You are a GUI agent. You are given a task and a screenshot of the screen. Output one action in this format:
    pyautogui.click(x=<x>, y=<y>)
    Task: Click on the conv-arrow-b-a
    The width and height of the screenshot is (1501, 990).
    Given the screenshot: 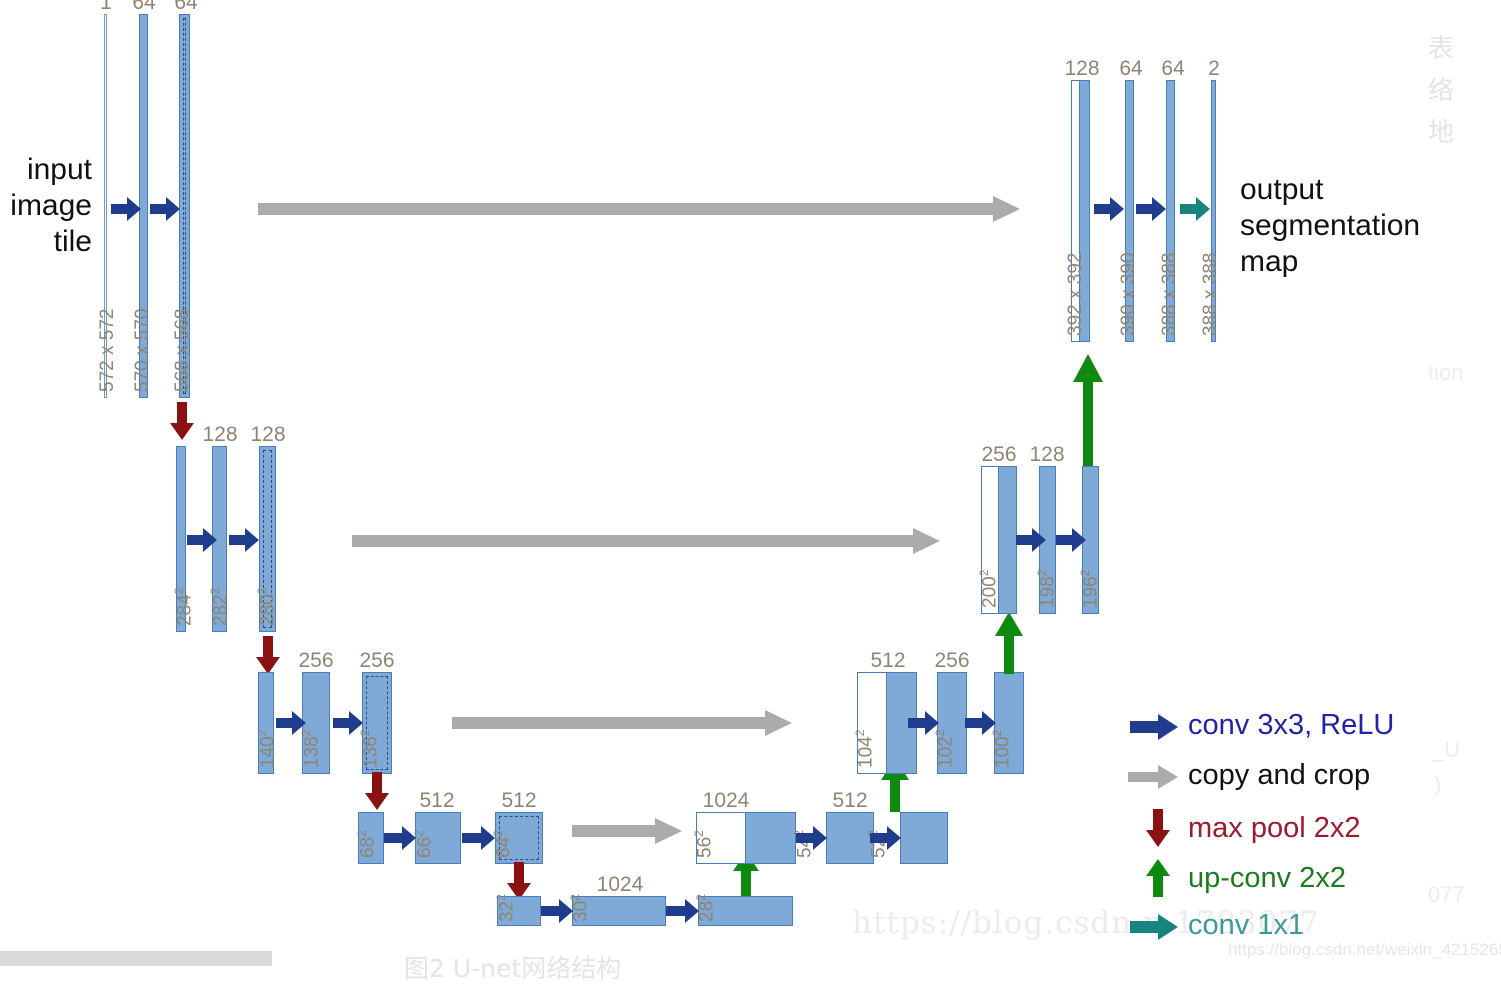 What is the action you would take?
    pyautogui.click(x=557, y=911)
    